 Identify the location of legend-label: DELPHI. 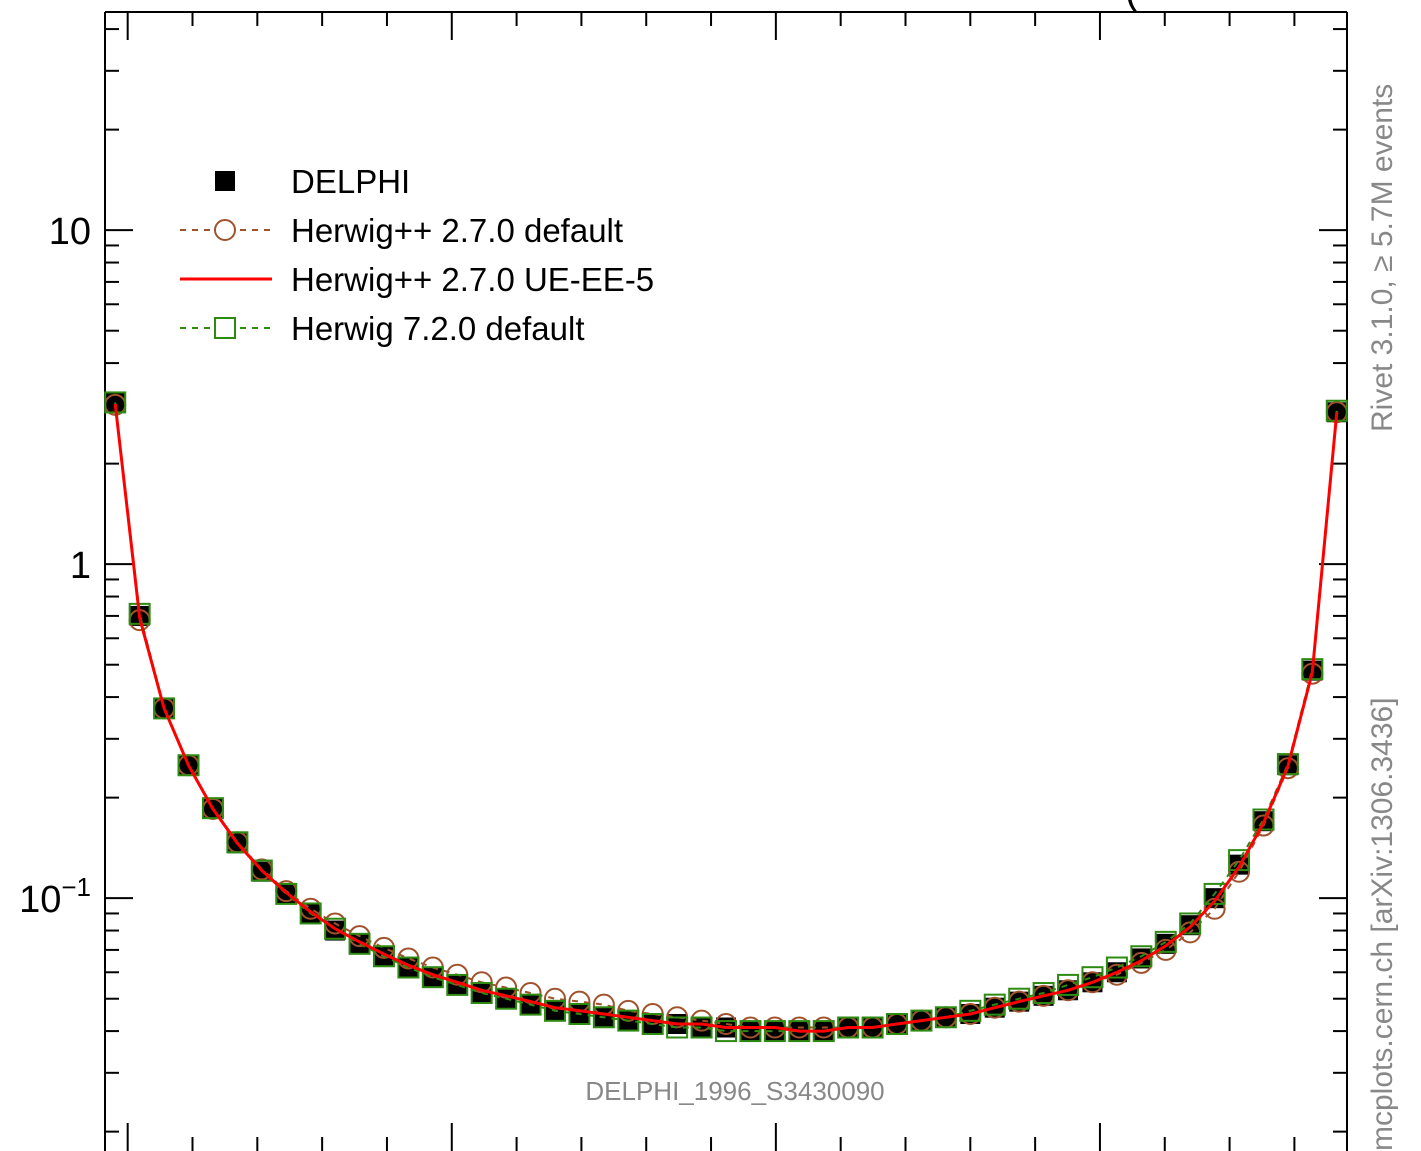
(350, 181).